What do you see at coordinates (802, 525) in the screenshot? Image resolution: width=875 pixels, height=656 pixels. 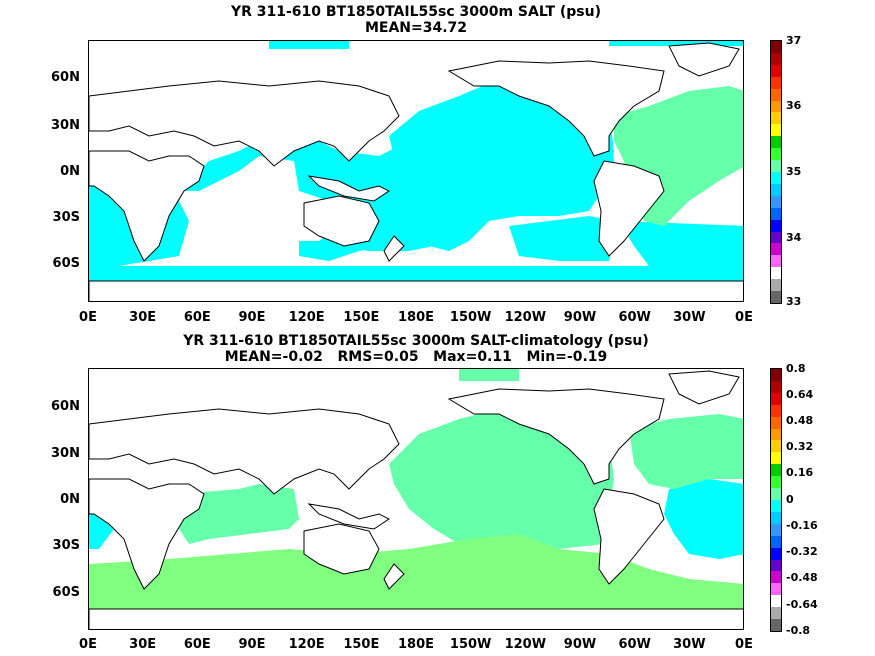 I see `bottom-cbar-label-6: -0.16` at bounding box center [802, 525].